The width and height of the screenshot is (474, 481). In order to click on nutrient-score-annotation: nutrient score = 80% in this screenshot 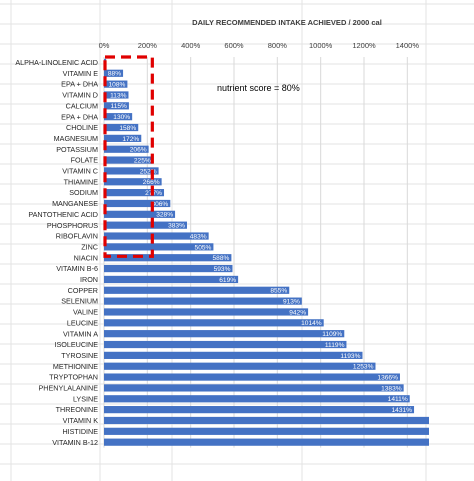, I will do `click(258, 88)`.